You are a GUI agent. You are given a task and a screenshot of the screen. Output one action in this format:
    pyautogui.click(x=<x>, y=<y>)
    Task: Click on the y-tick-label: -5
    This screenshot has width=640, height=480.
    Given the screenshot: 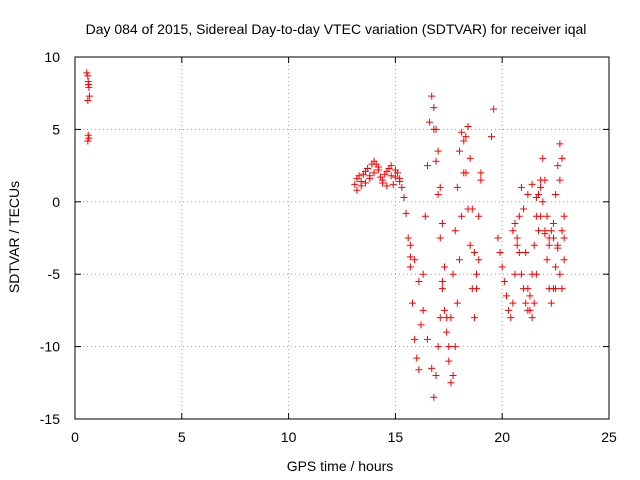 What is the action you would take?
    pyautogui.click(x=54, y=274)
    